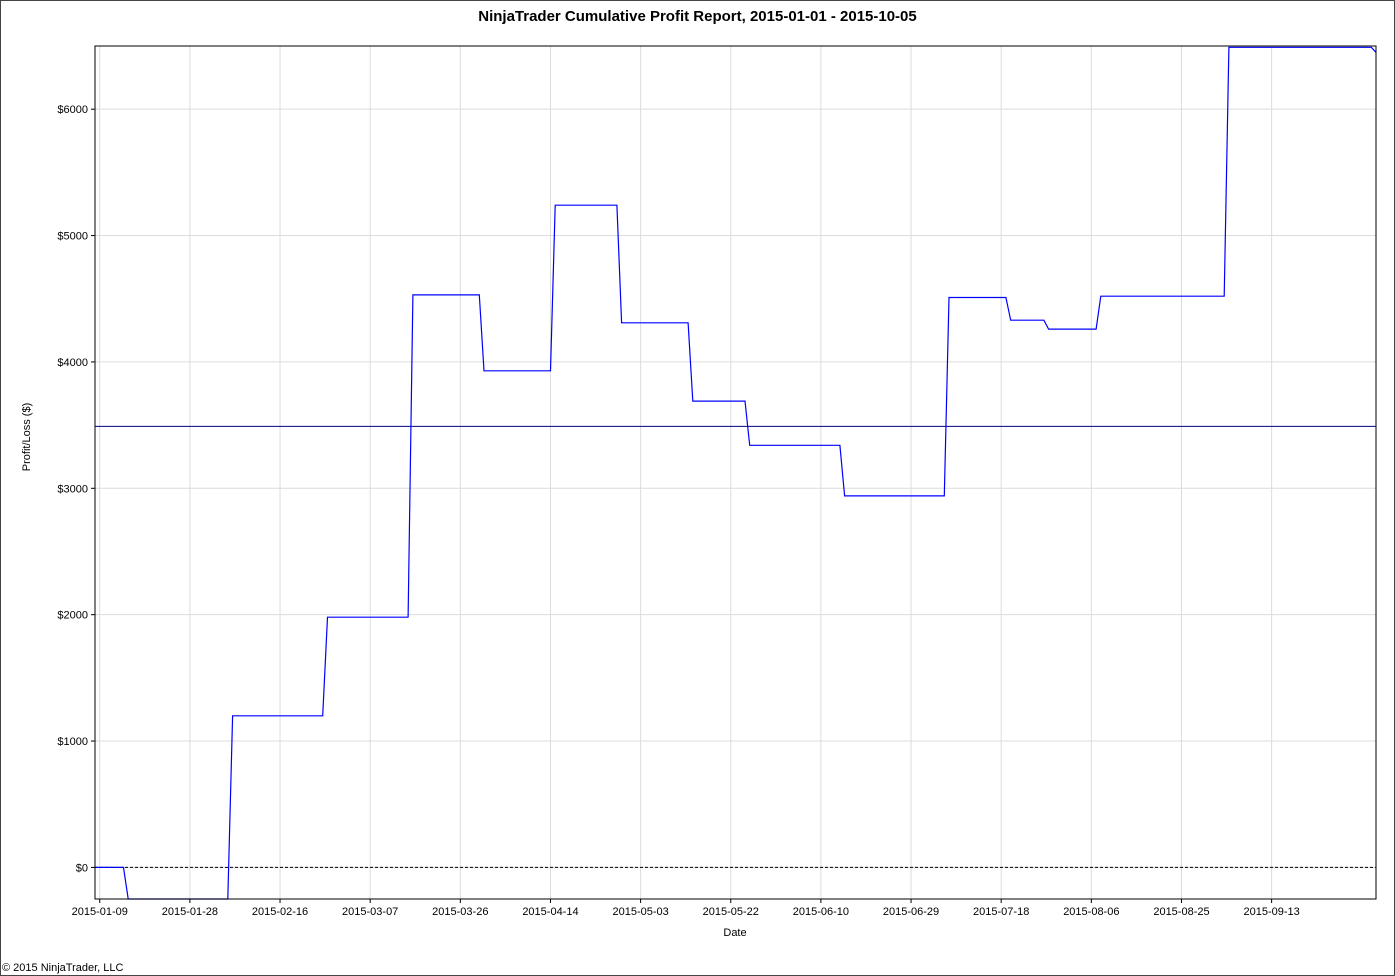 The image size is (1395, 976). Describe the element at coordinates (82, 868) in the screenshot. I see `y-tick-label: $0` at that location.